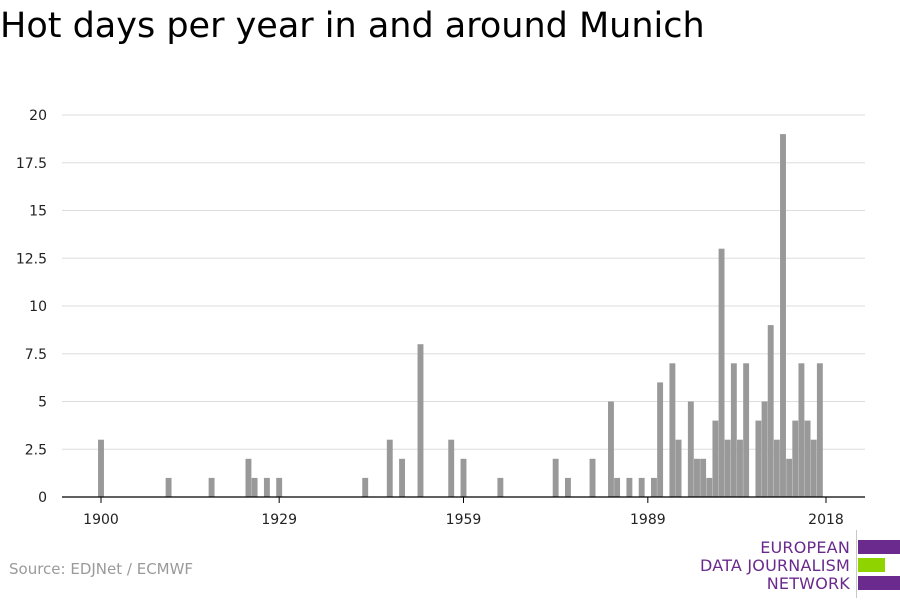 Image resolution: width=900 pixels, height=600 pixels. What do you see at coordinates (879, 583) in the screenshot?
I see `logo-bar-purple-bottom` at bounding box center [879, 583].